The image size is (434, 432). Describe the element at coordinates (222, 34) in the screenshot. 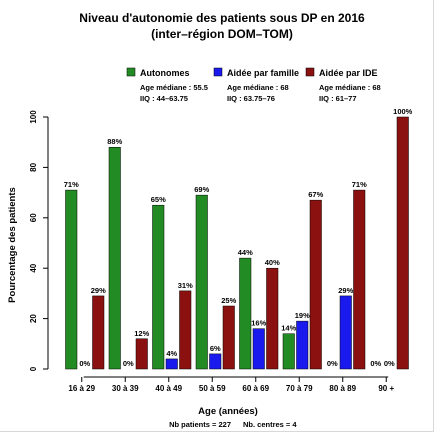

I see `chart-subtitle: (inter–région DOM–TOM)` at that location.